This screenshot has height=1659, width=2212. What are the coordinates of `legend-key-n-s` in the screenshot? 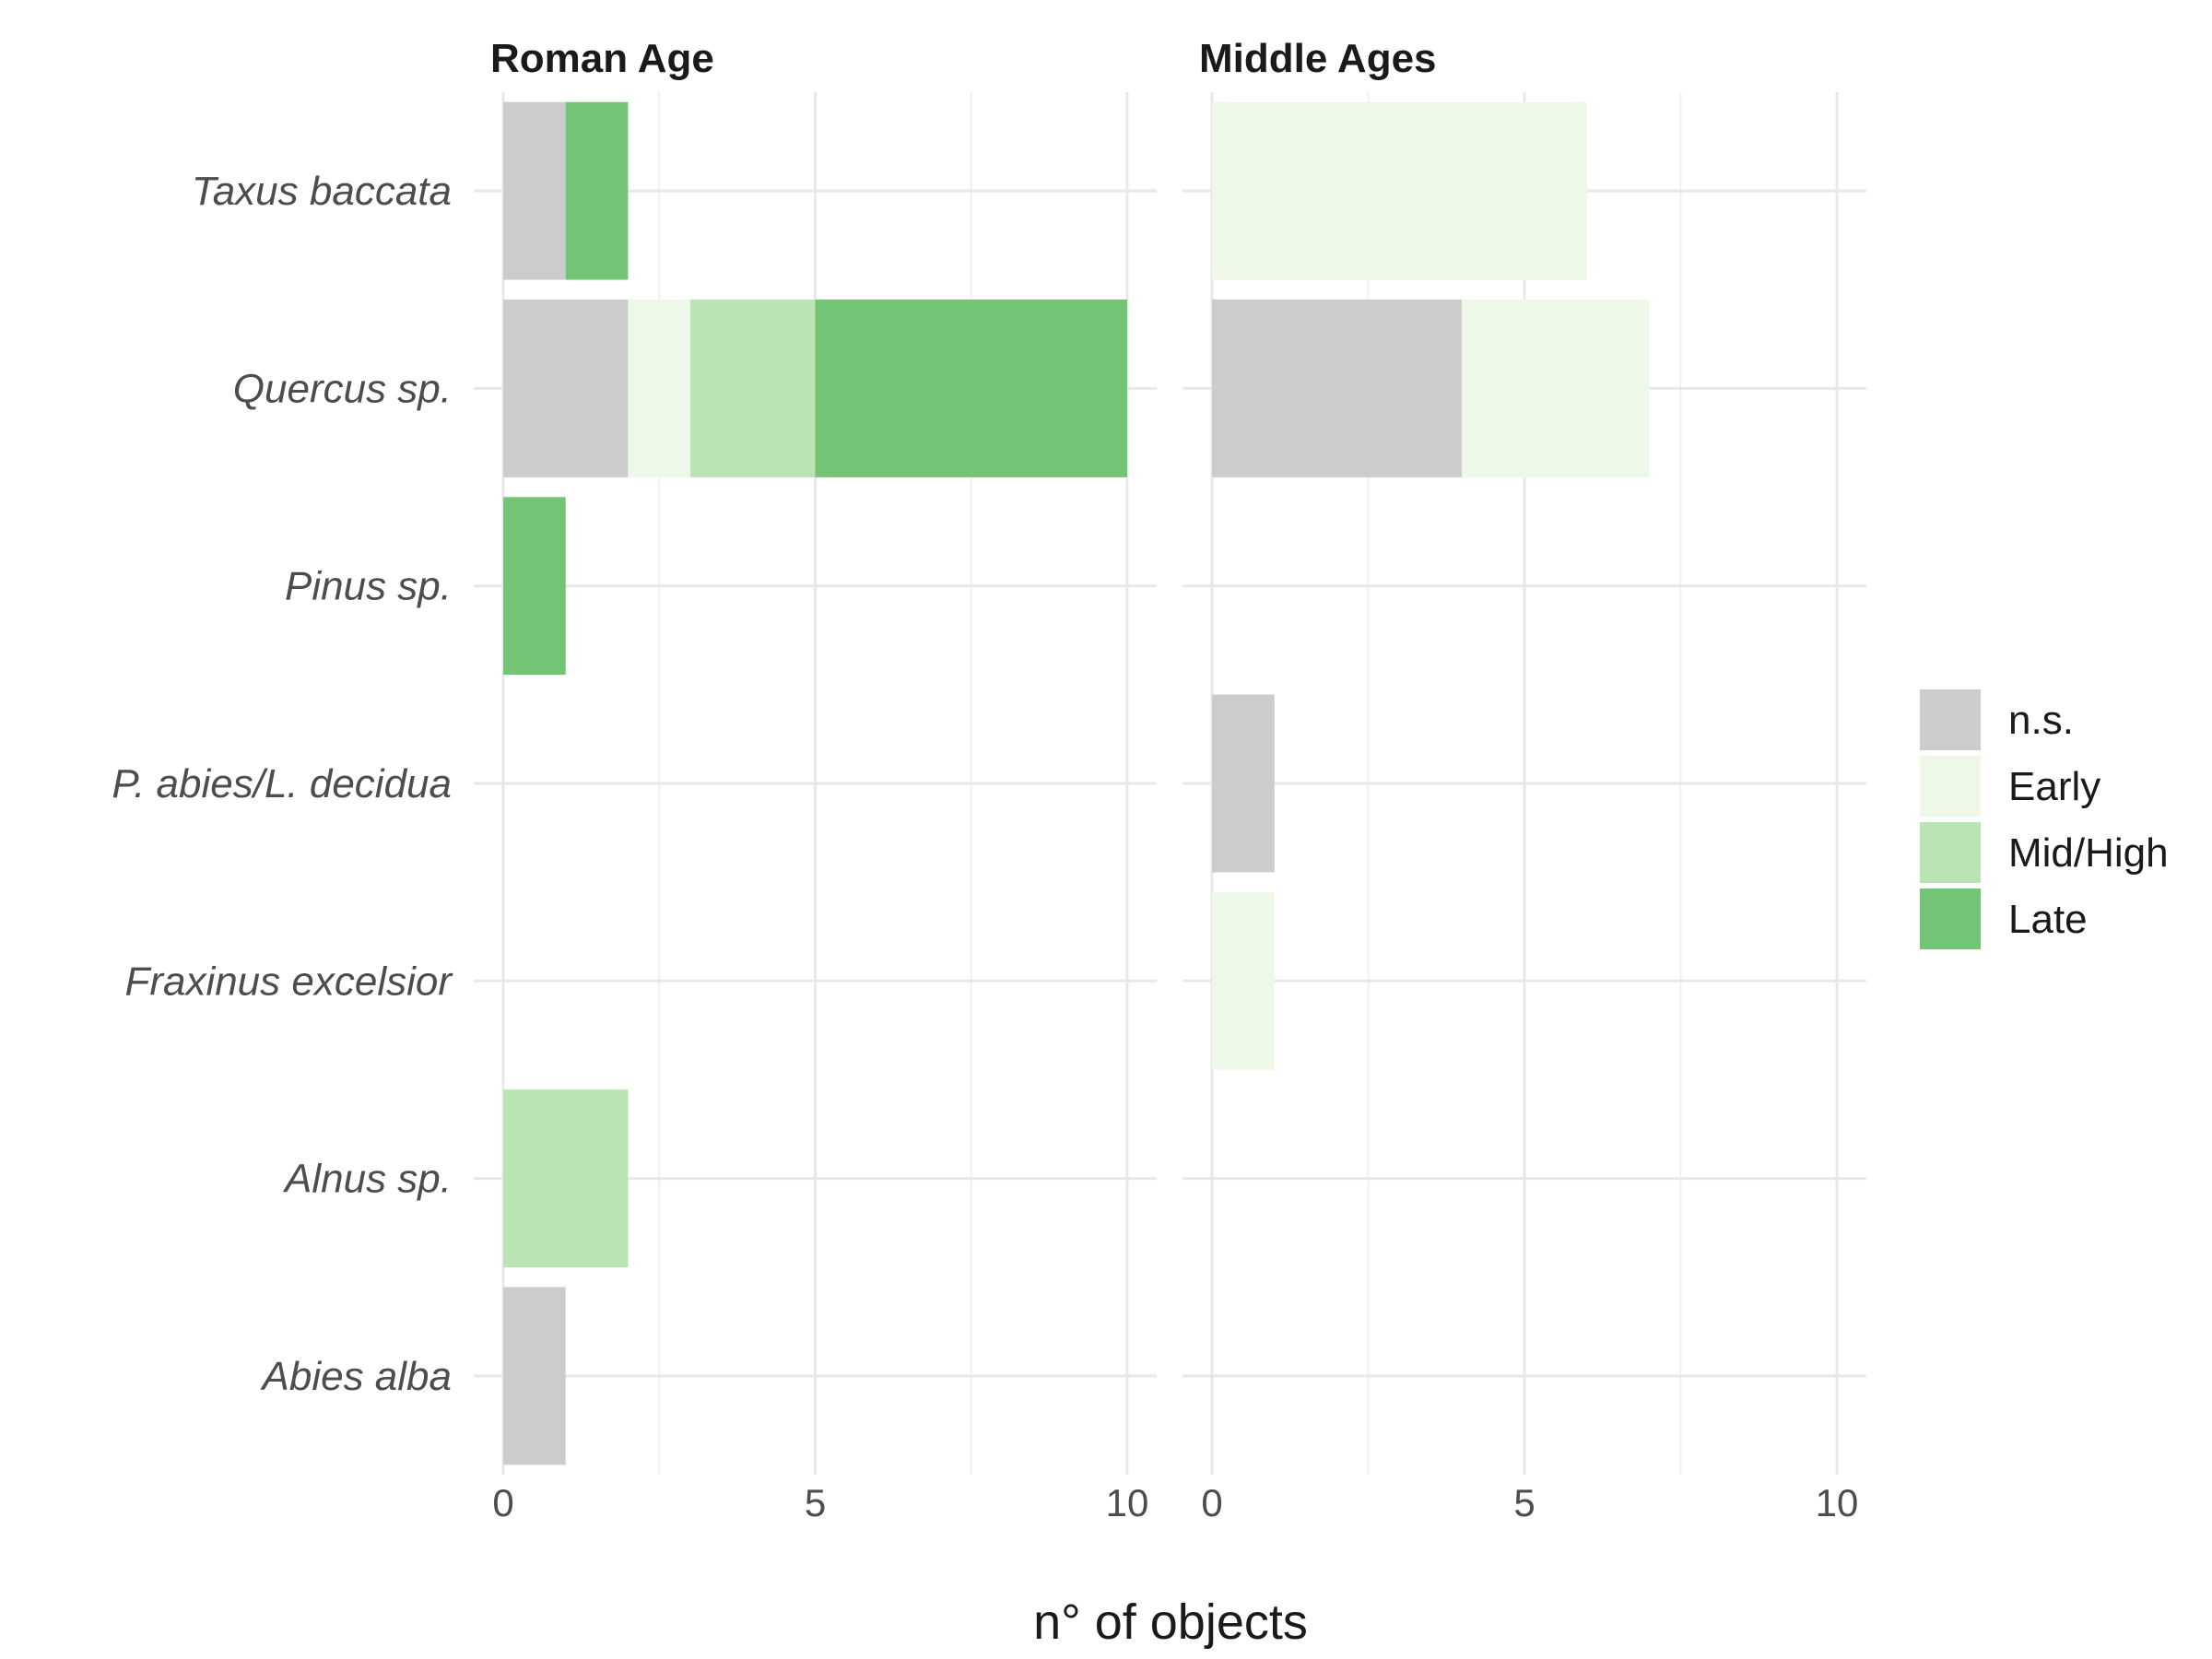 It's located at (1950, 719).